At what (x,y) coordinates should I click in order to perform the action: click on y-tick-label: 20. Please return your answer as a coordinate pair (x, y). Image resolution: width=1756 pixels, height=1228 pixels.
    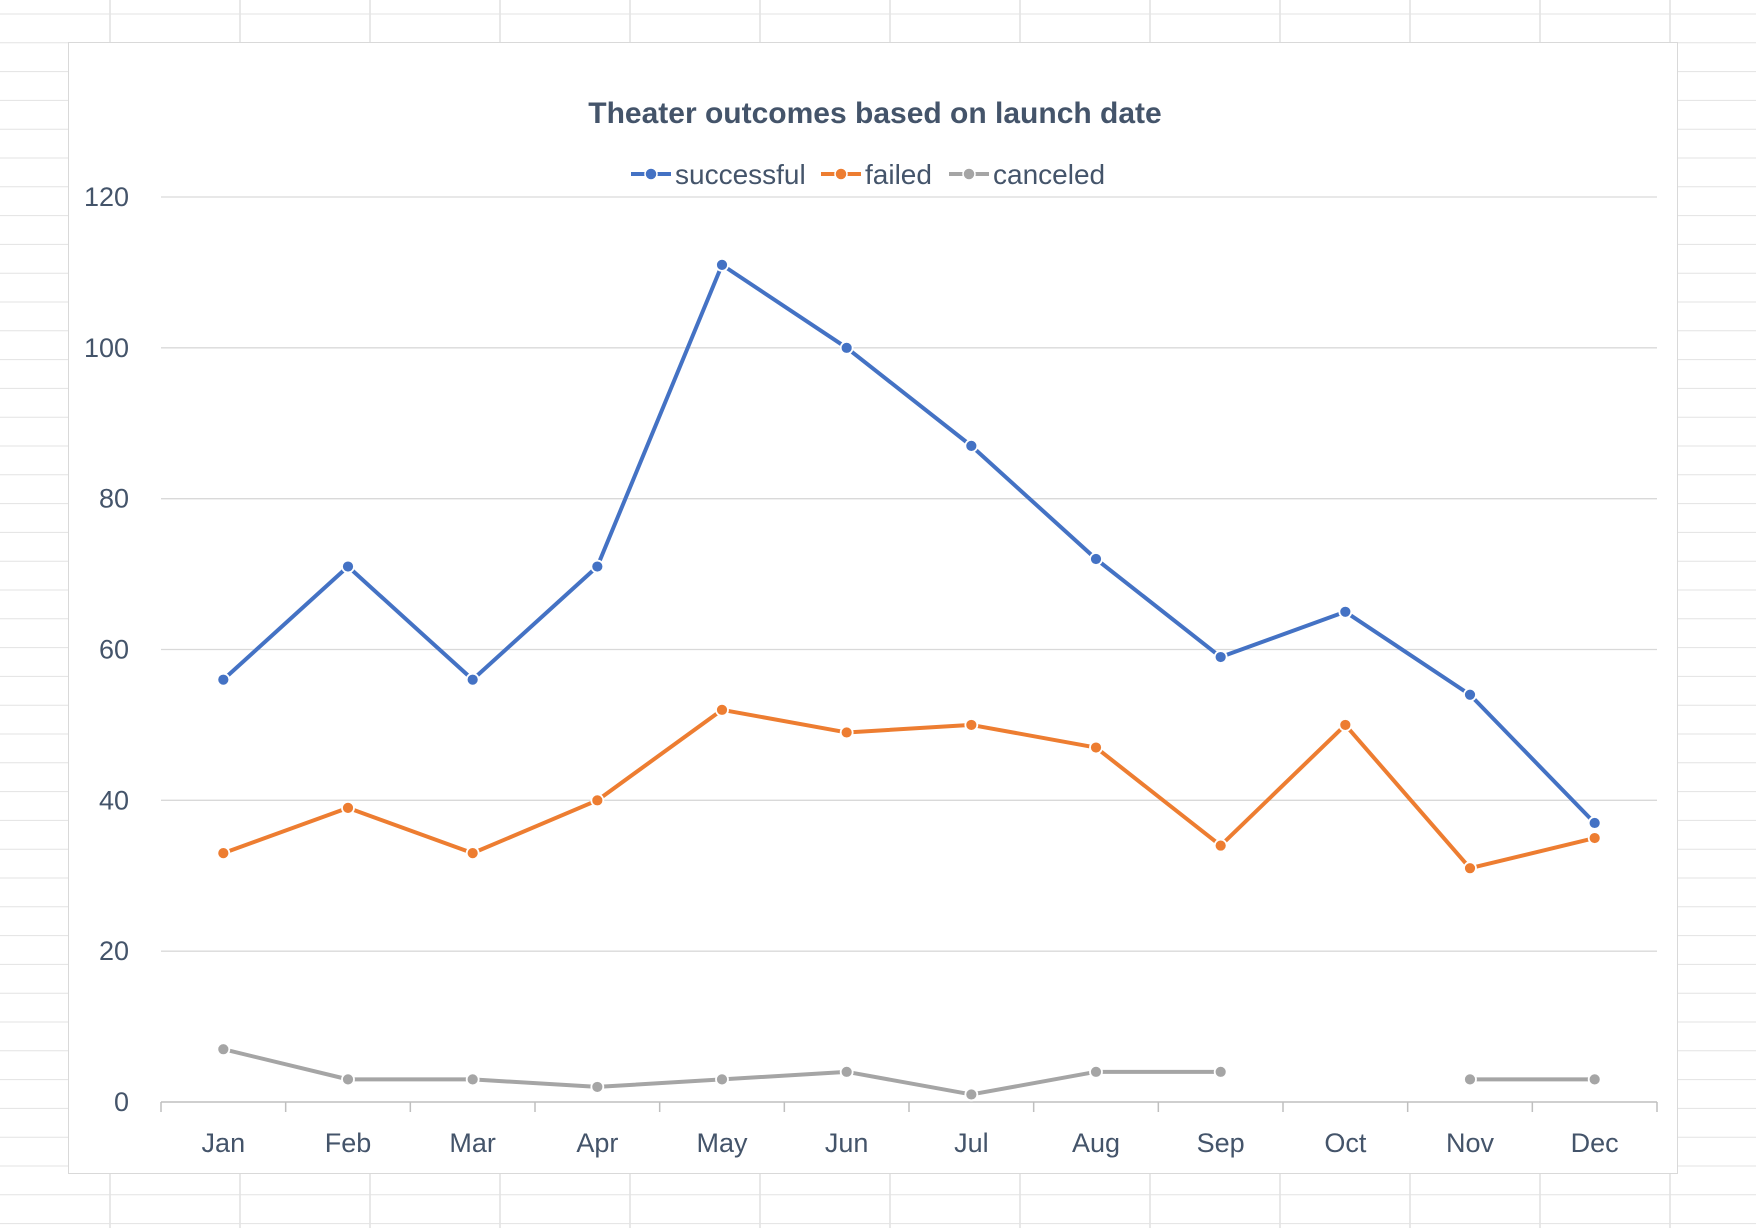
    Looking at the image, I should click on (114, 951).